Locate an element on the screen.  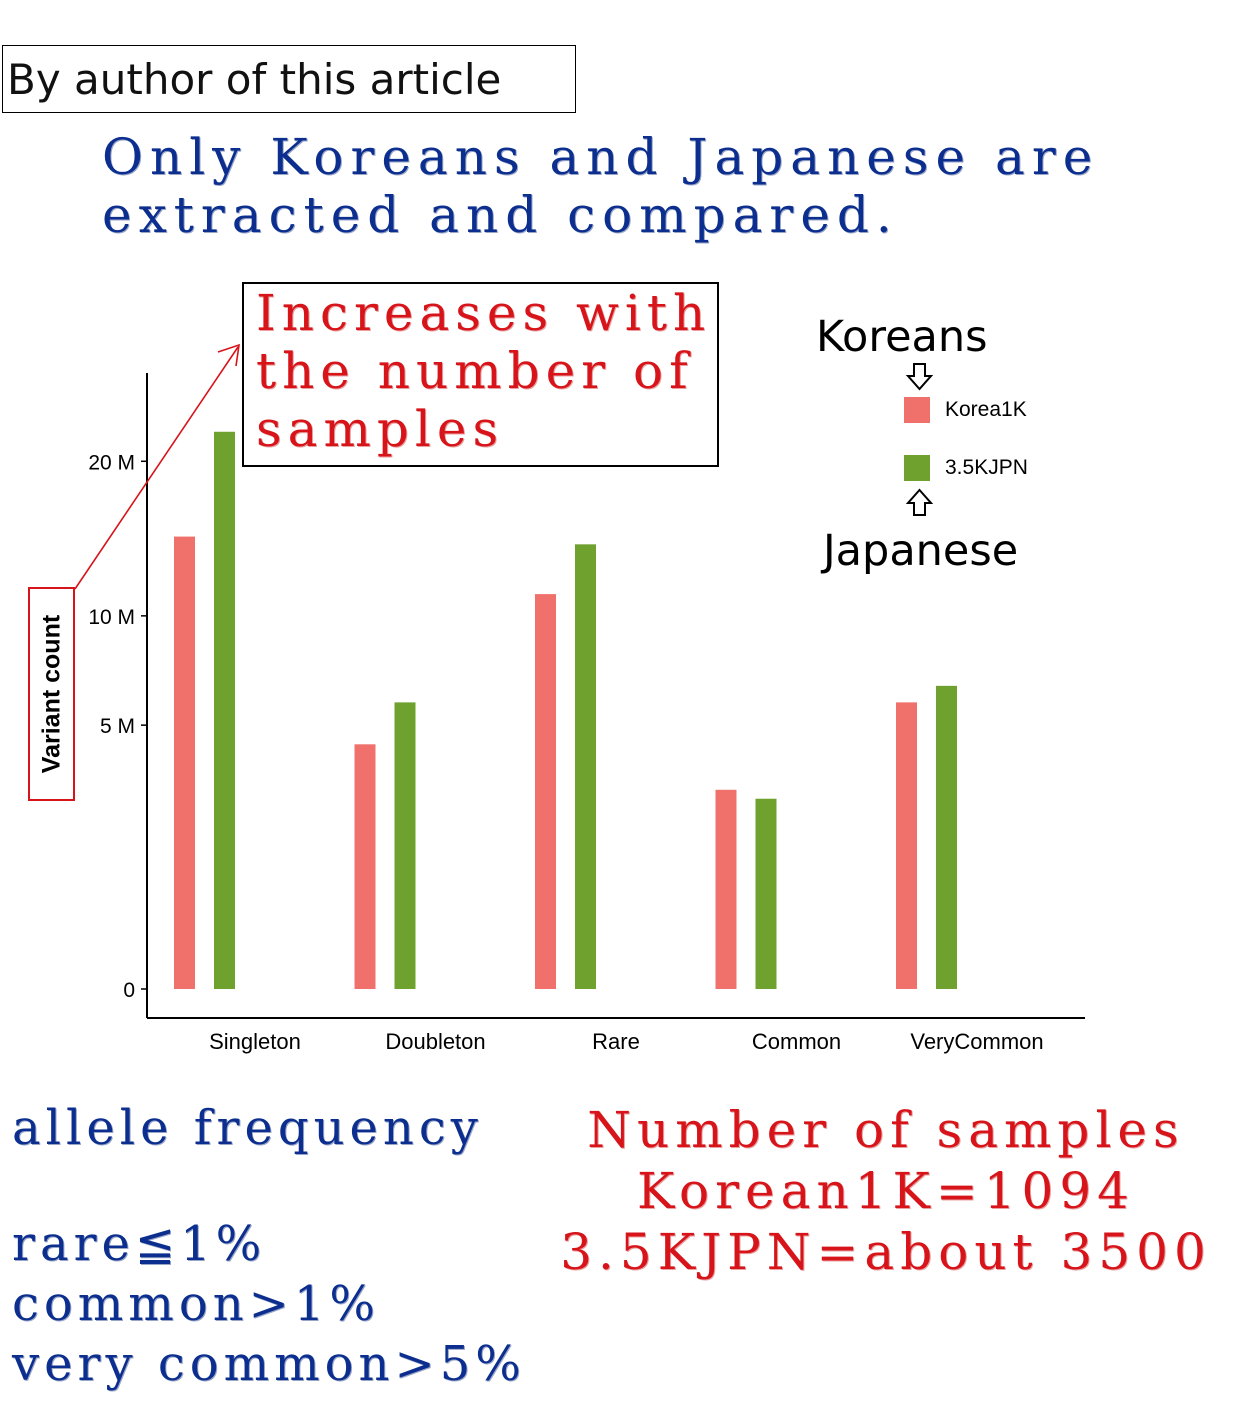
legend-swatch-korea is located at coordinates (917, 410).